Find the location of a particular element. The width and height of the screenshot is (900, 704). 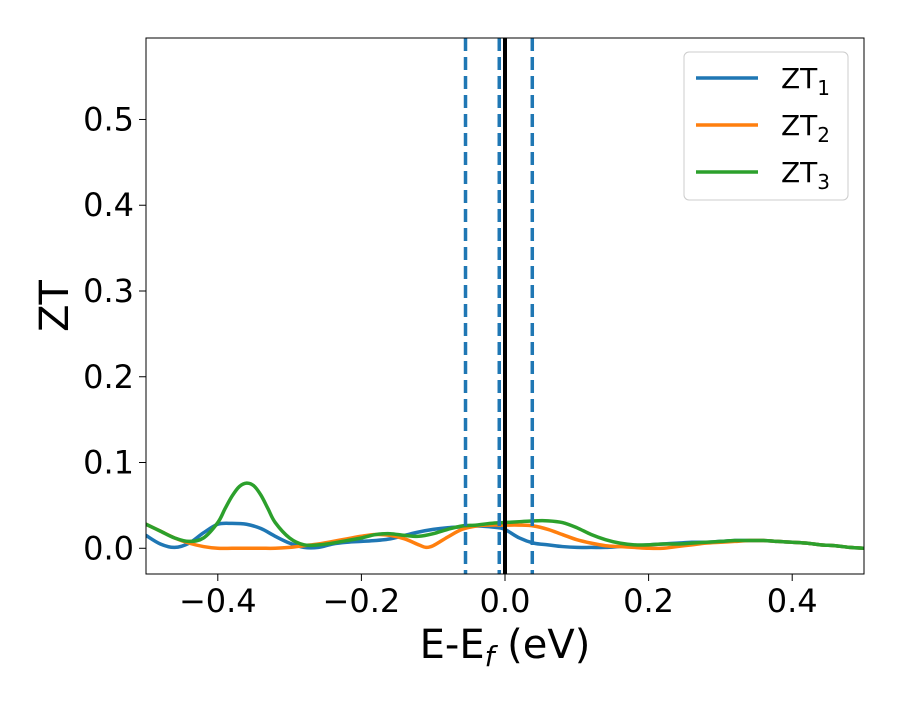

x-tick-label: −0.2 is located at coordinates (362, 601).